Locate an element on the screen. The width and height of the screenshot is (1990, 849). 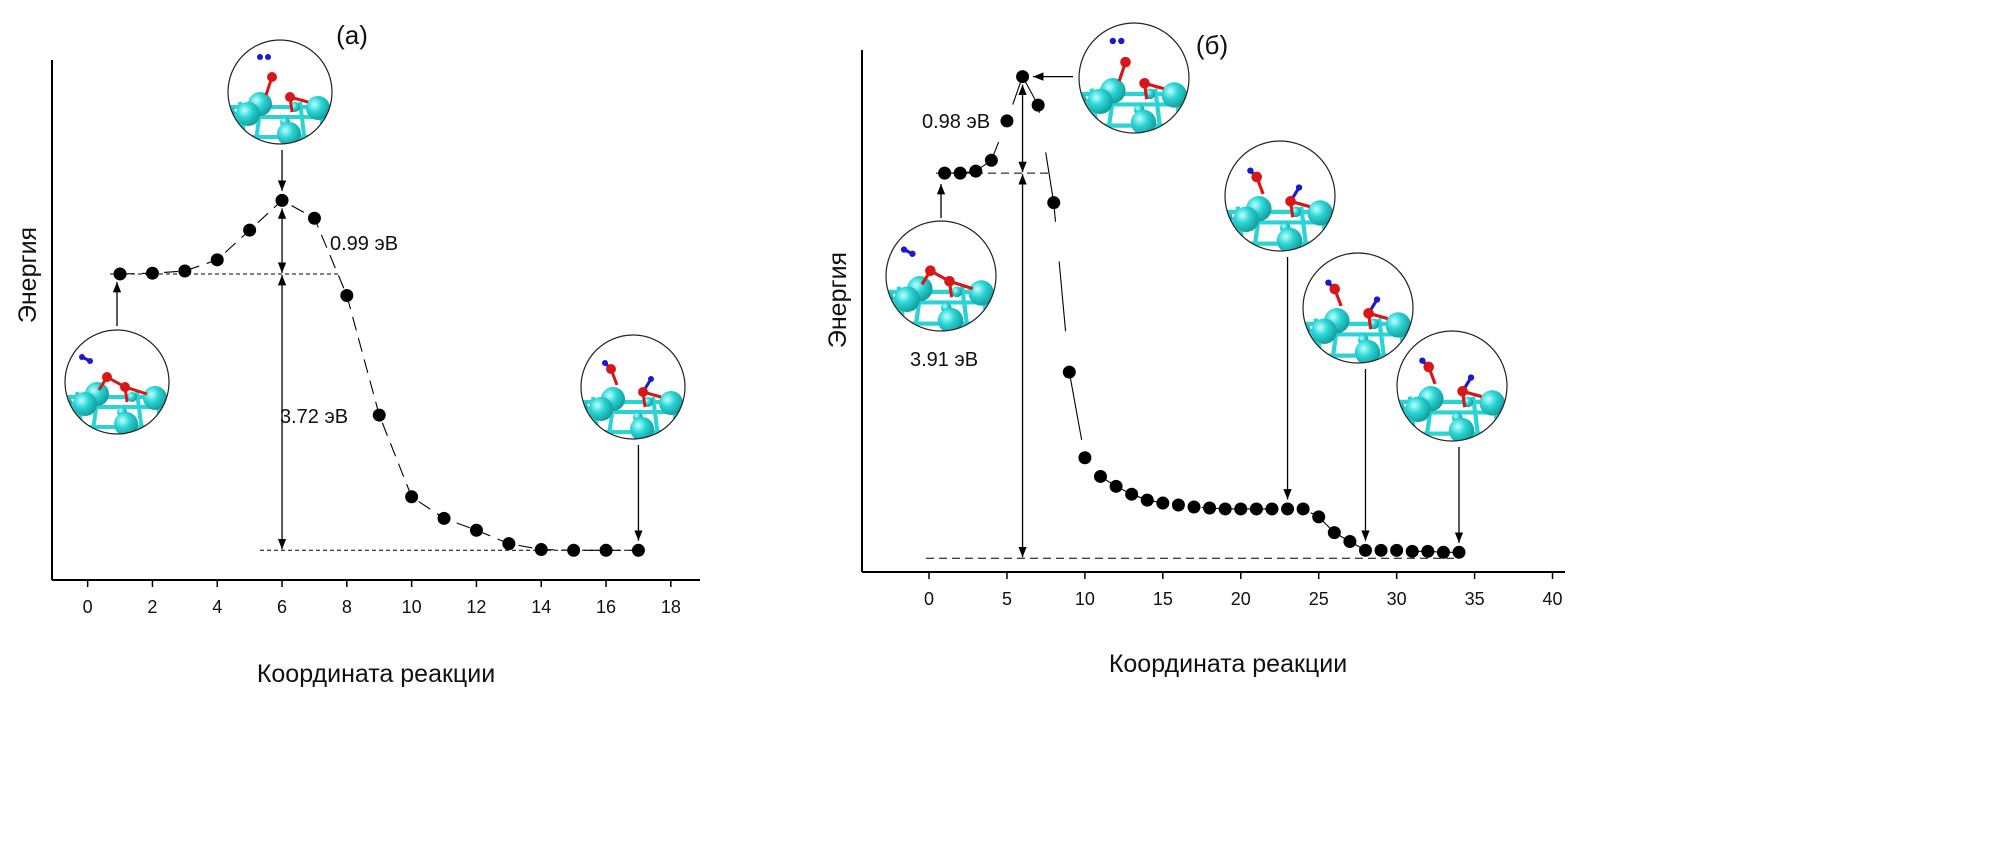
panel-a-ylabel: Энергия is located at coordinates (28, 275).